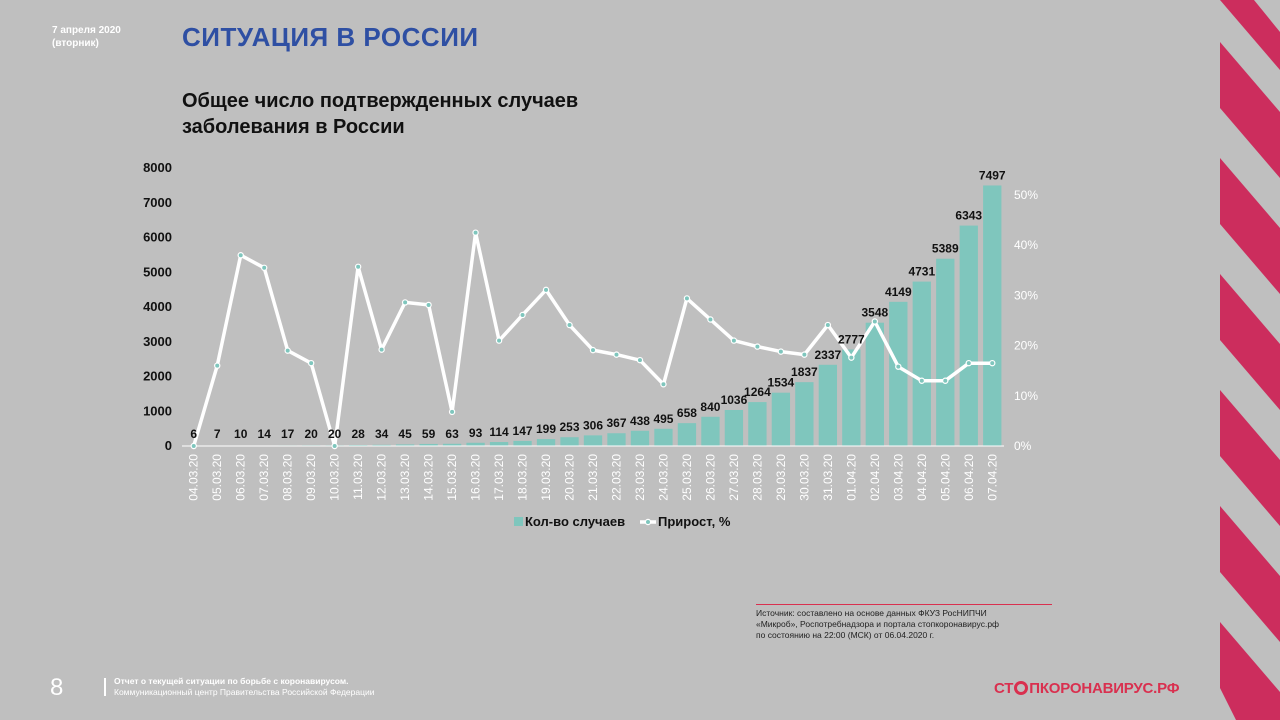  I want to click on y-left-tick-label: 8000, so click(157, 167).